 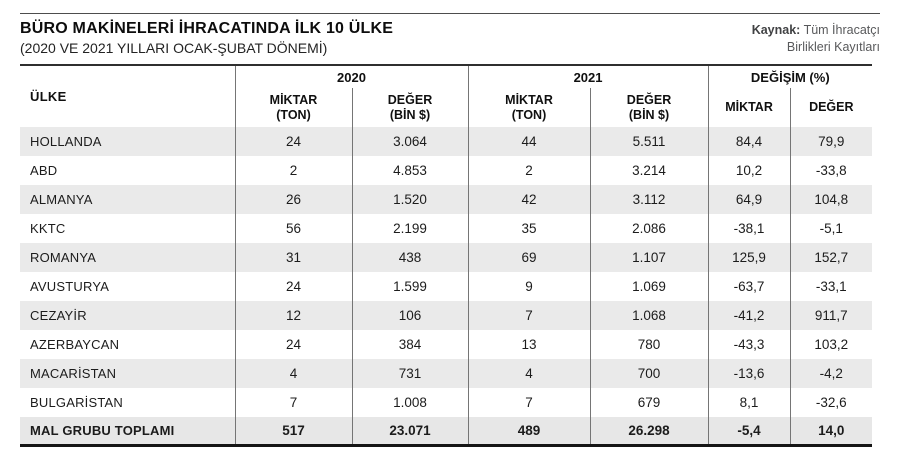 I want to click on col-group-change: DEĞİŞİM (%), so click(x=790, y=77).